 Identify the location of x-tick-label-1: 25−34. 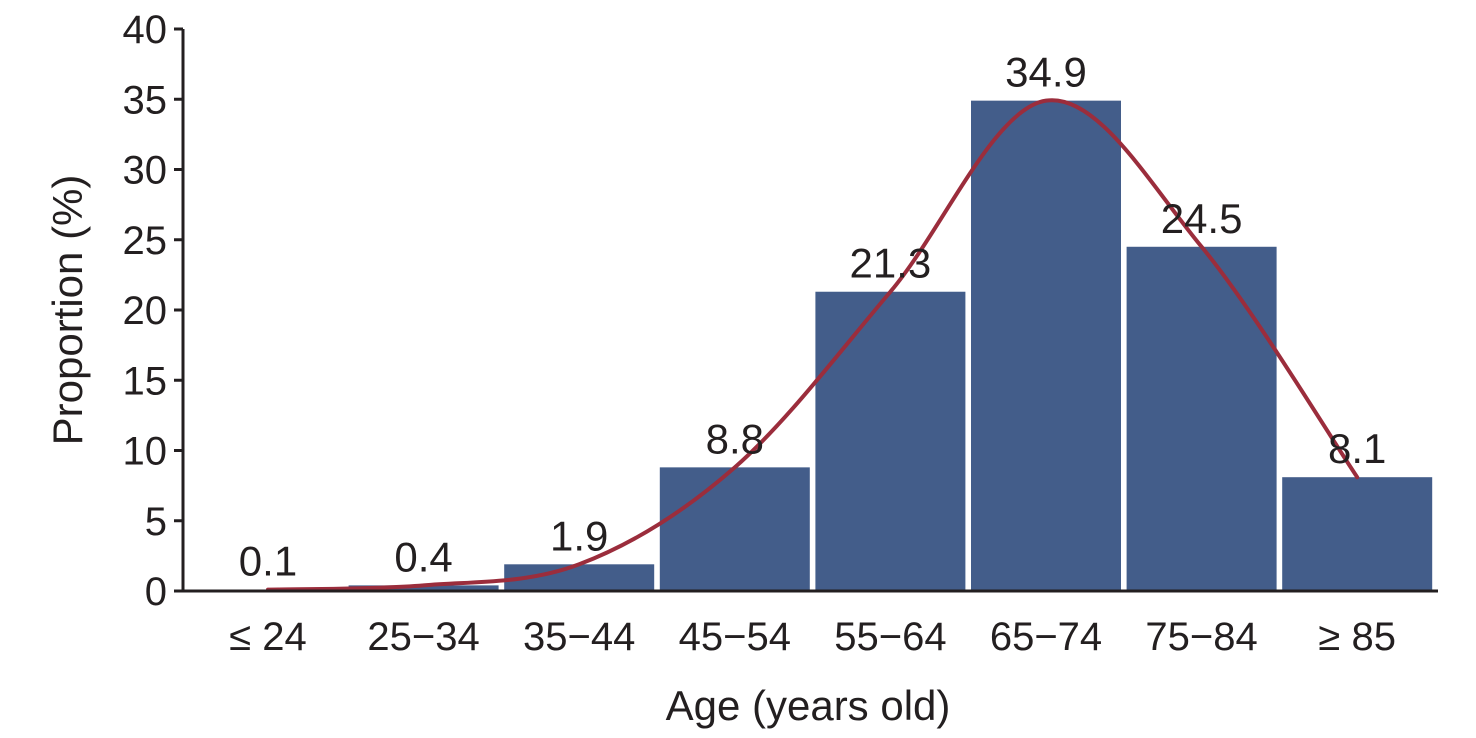
(423, 637).